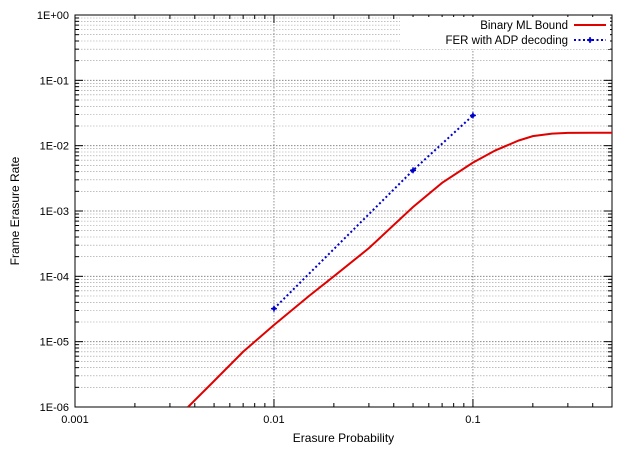 This screenshot has width=626, height=449. Describe the element at coordinates (54, 343) in the screenshot. I see `y-tick-label: 1E-05` at that location.